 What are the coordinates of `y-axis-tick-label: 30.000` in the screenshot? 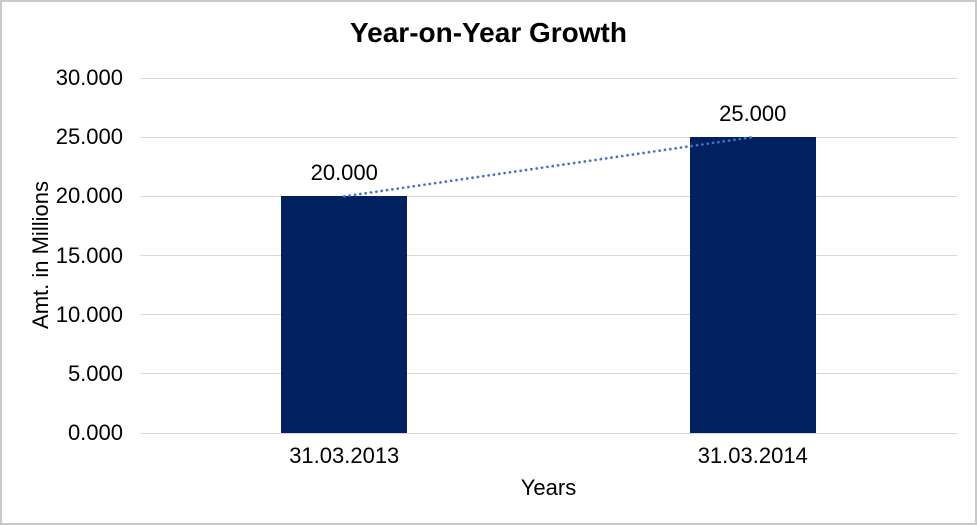 It's located at (89, 77).